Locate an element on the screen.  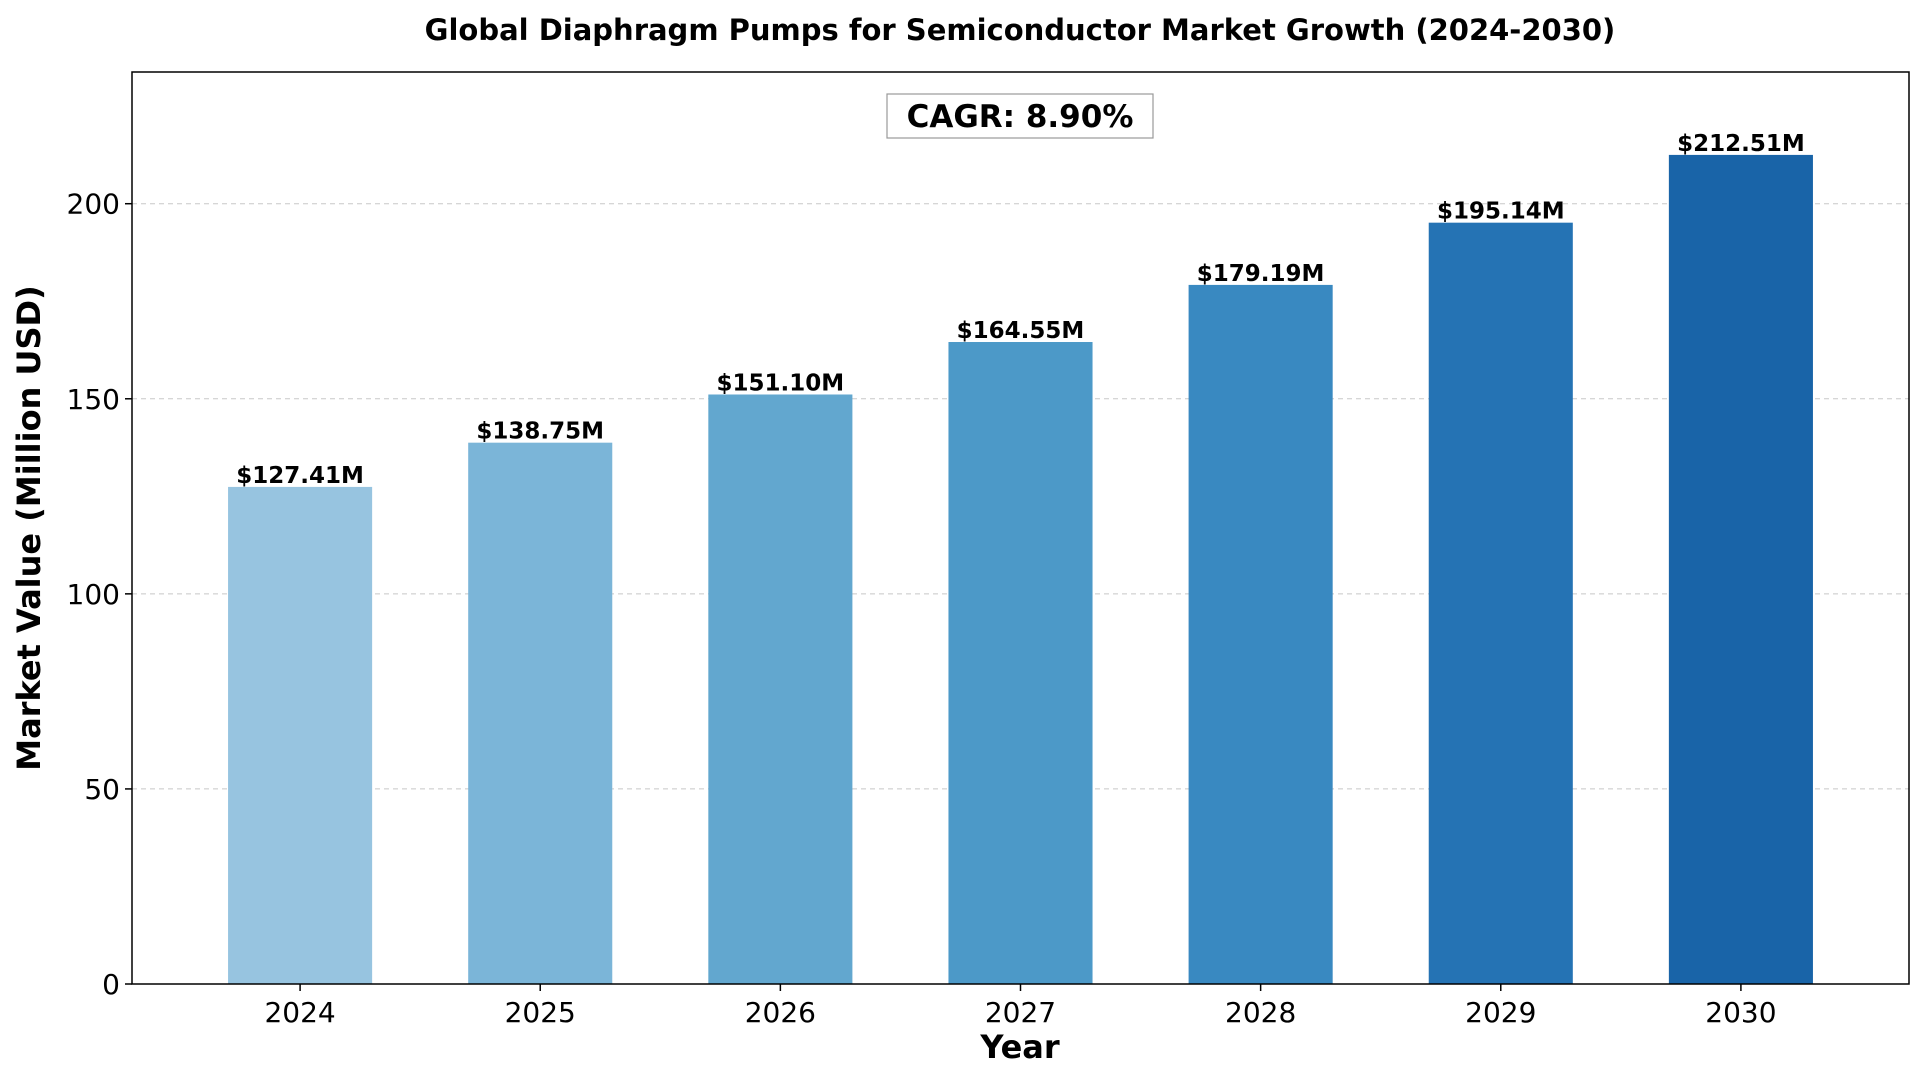
y-tick-label: 50 is located at coordinates (102, 789).